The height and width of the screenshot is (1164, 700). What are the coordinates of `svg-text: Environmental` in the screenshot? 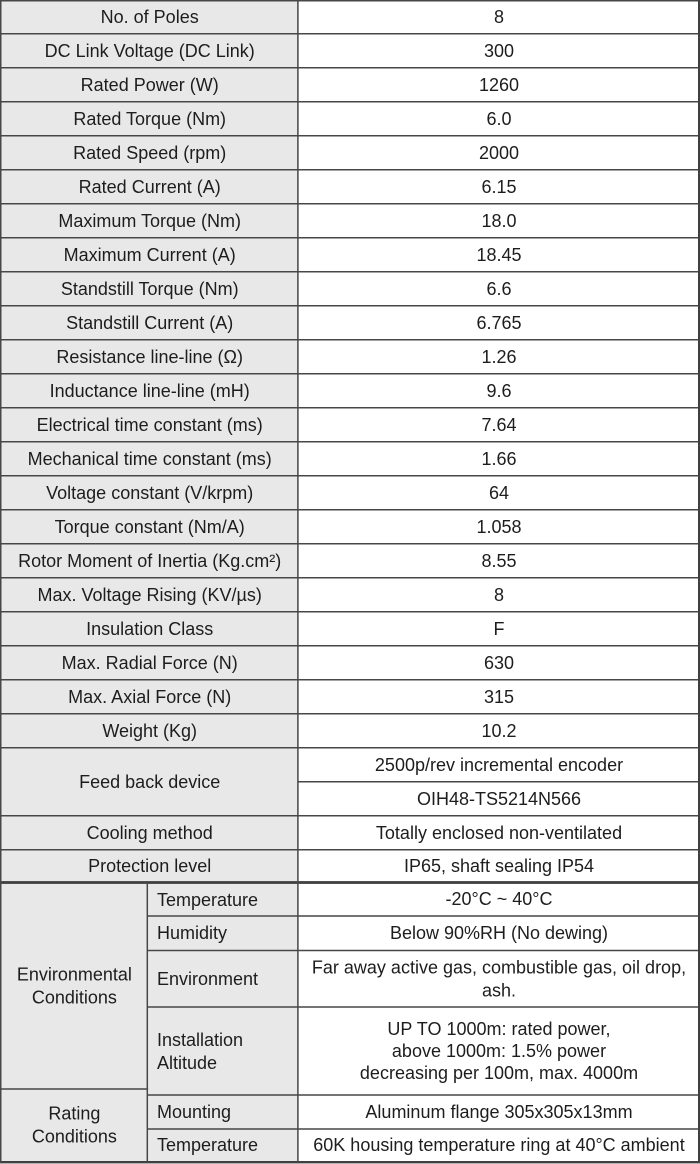 It's located at (74, 975).